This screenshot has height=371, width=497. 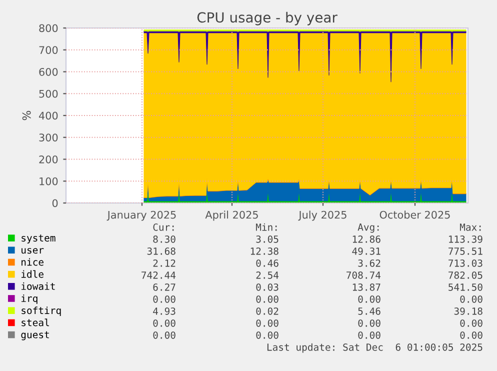 I want to click on text: 742.44, so click(x=159, y=275).